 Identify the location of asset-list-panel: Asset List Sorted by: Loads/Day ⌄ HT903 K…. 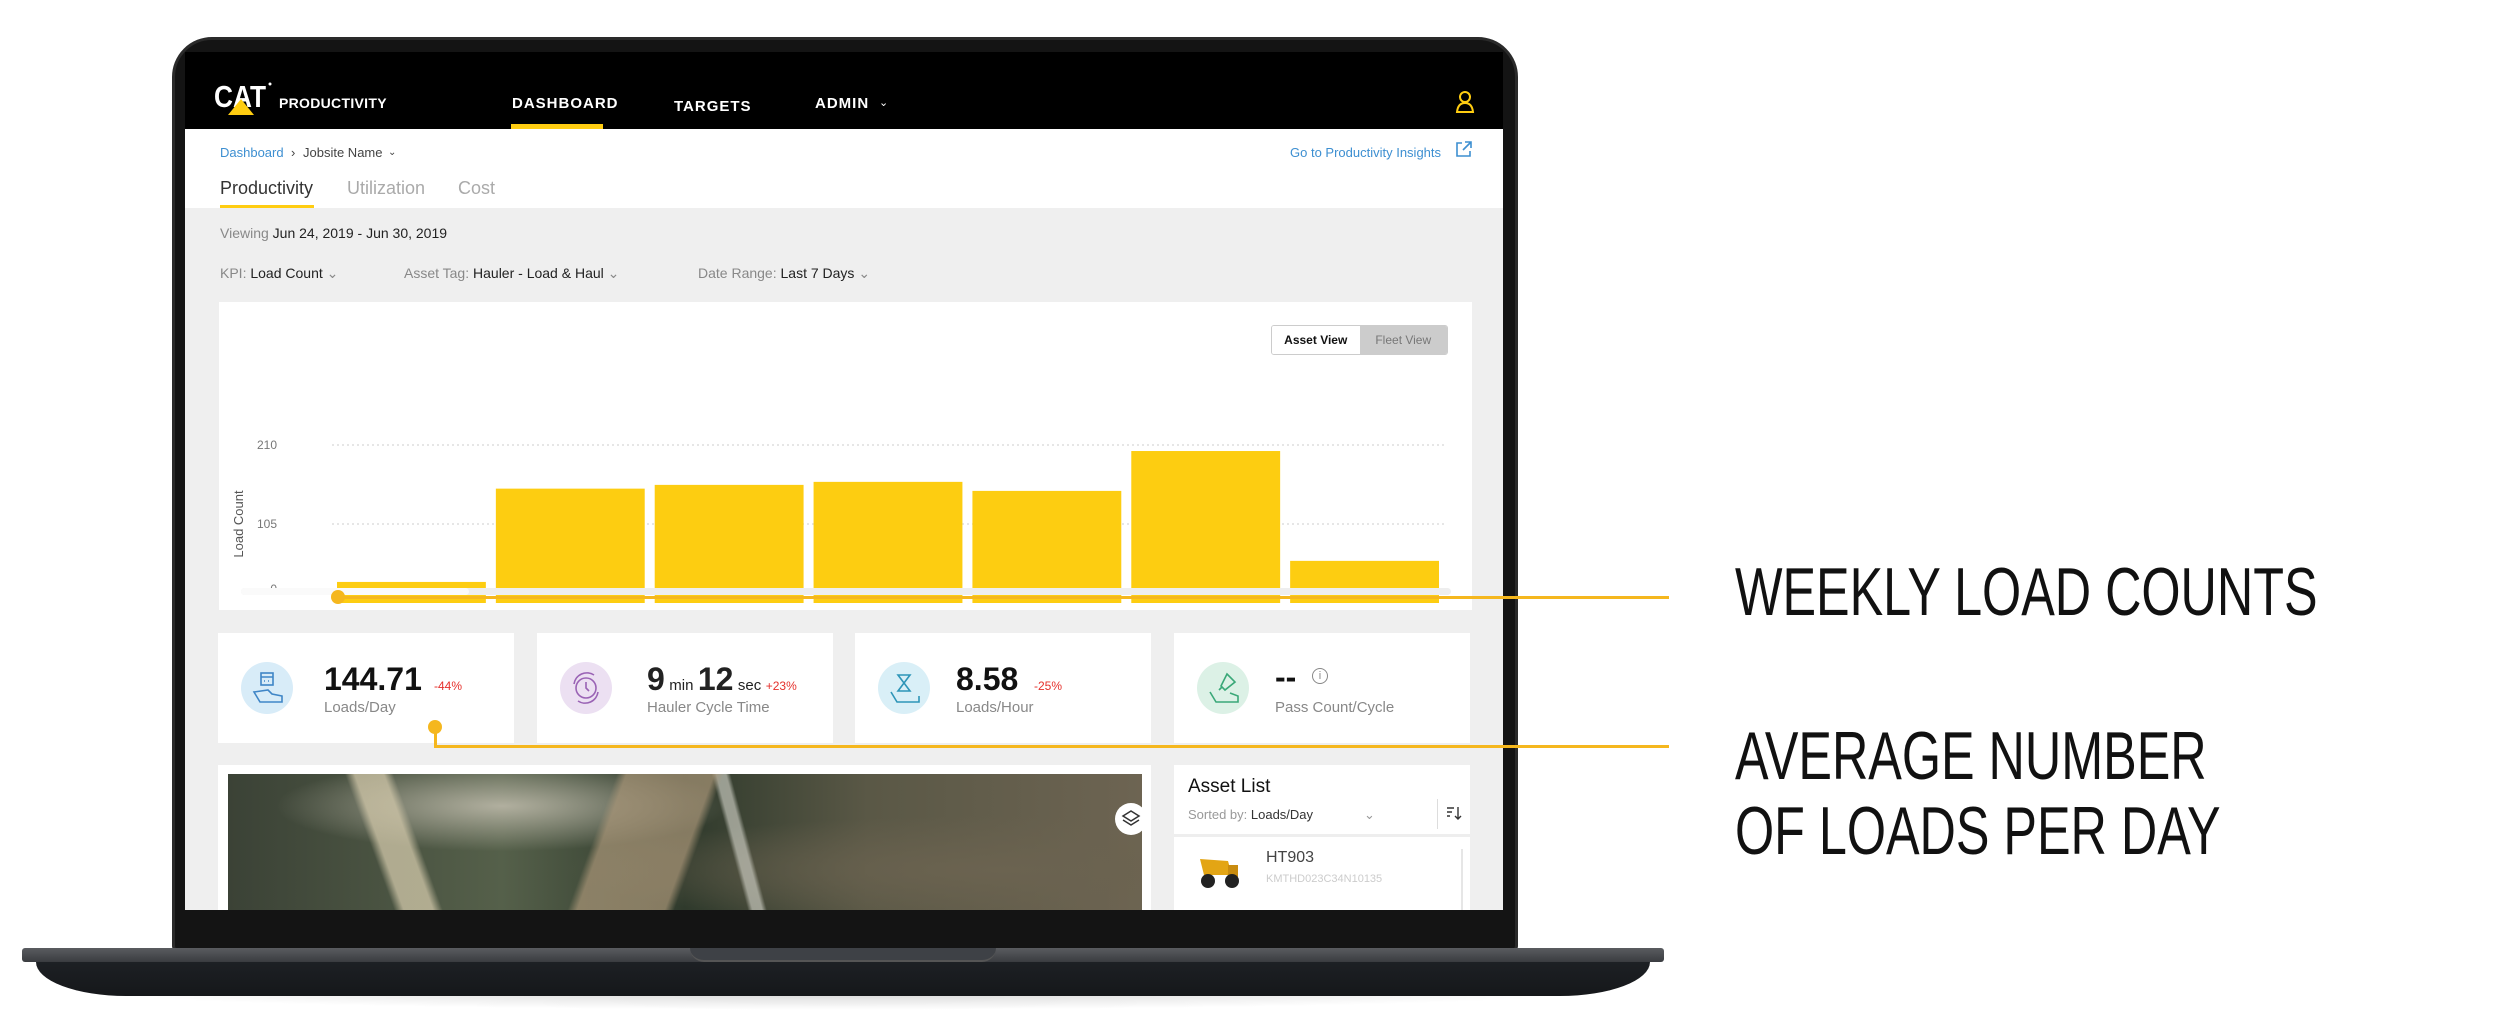
(1322, 837).